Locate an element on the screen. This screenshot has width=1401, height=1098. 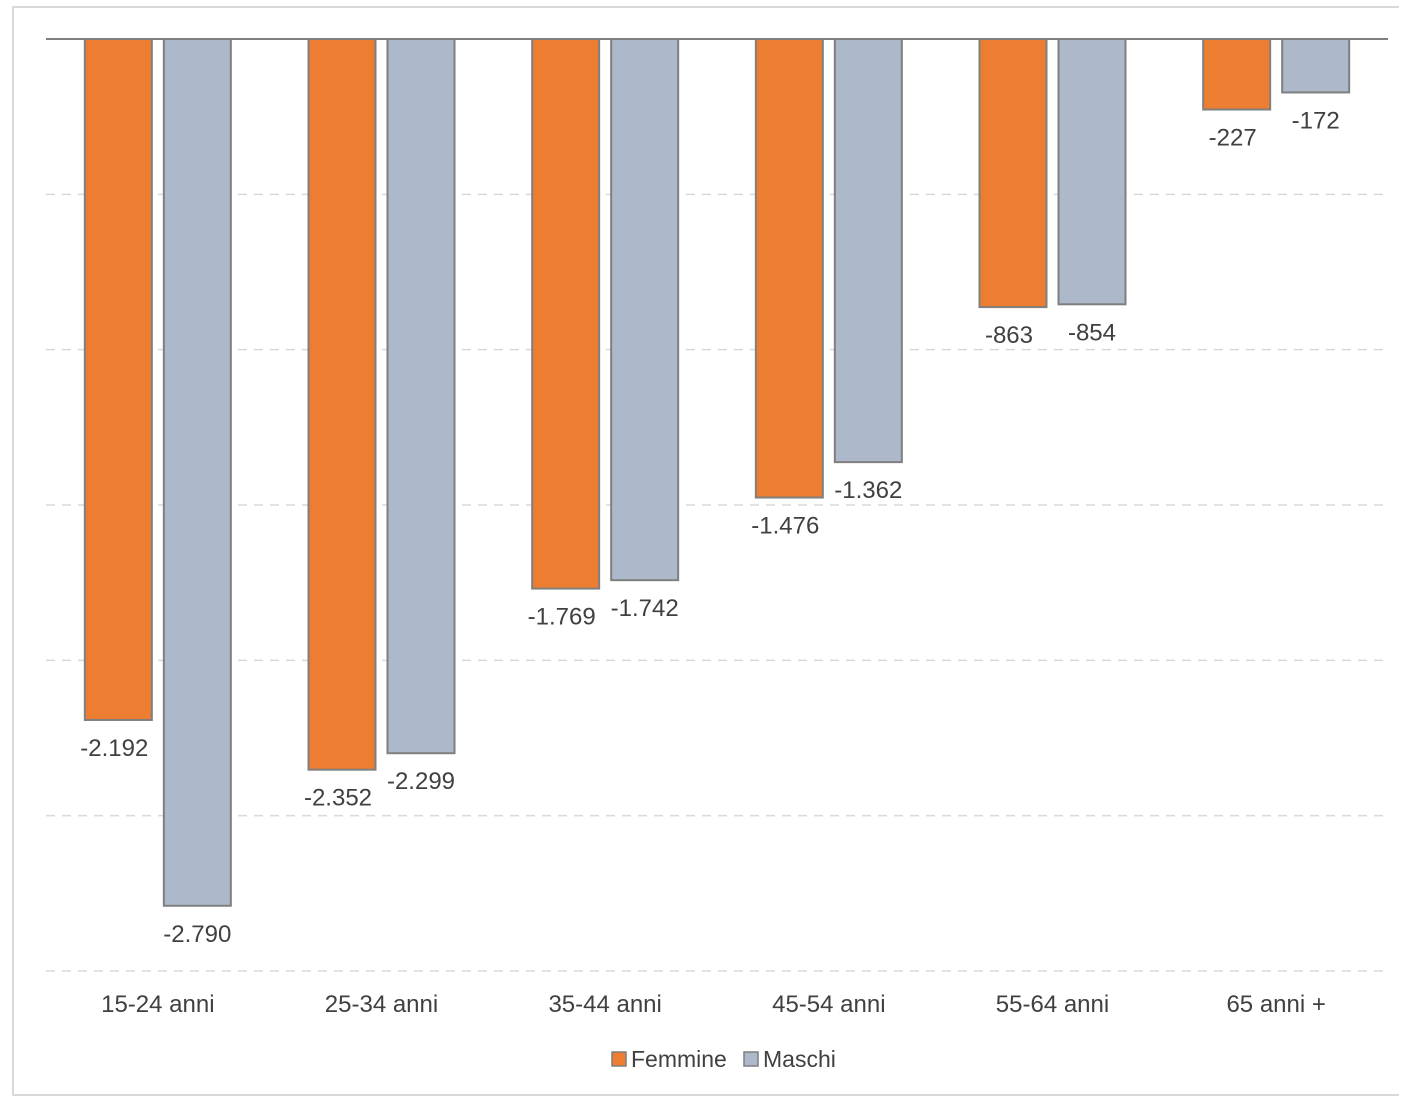
x-tick-label: 15-24 anni is located at coordinates (157, 1004).